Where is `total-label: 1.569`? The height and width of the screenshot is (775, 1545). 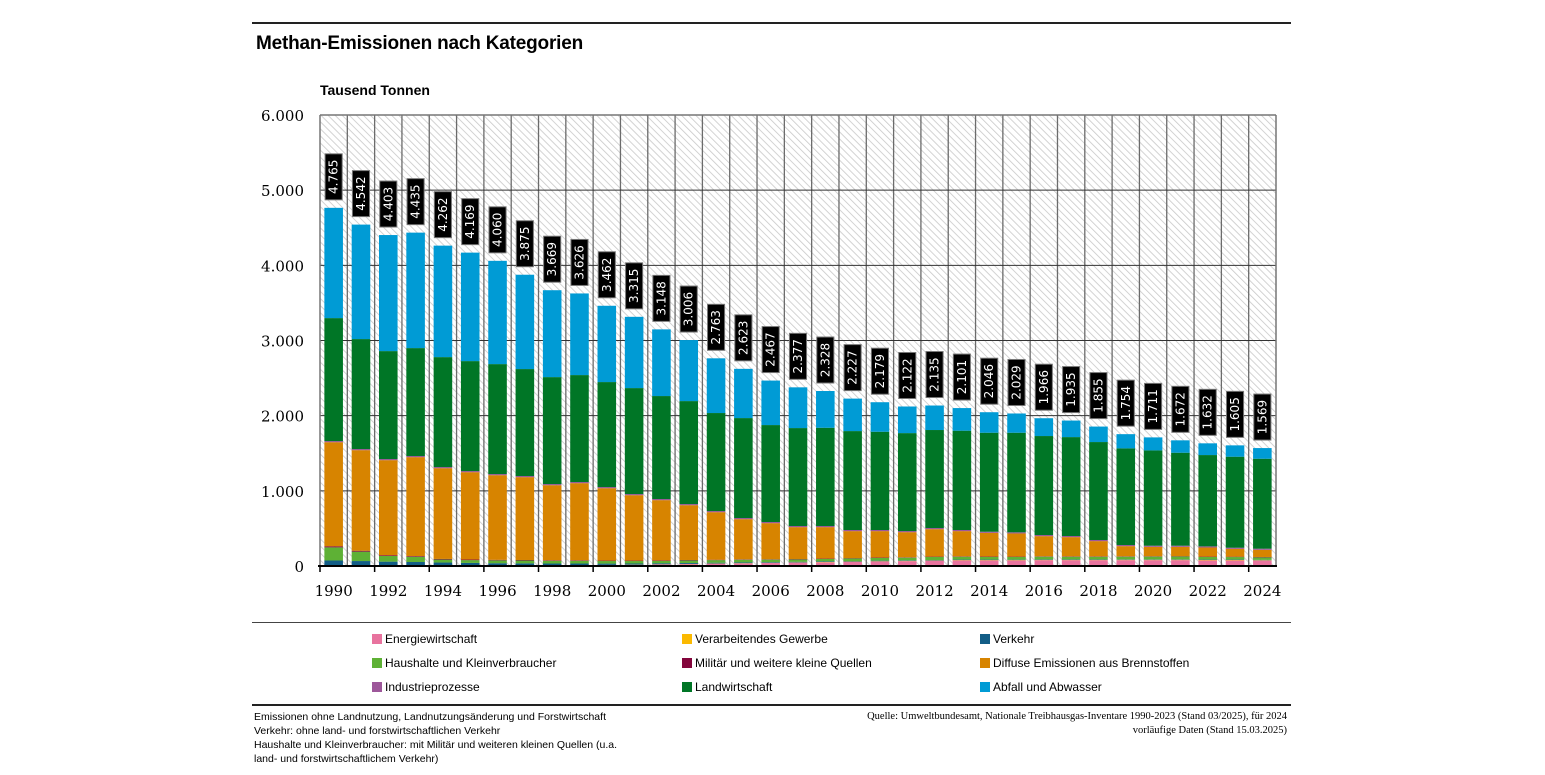 total-label: 1.569 is located at coordinates (1262, 417).